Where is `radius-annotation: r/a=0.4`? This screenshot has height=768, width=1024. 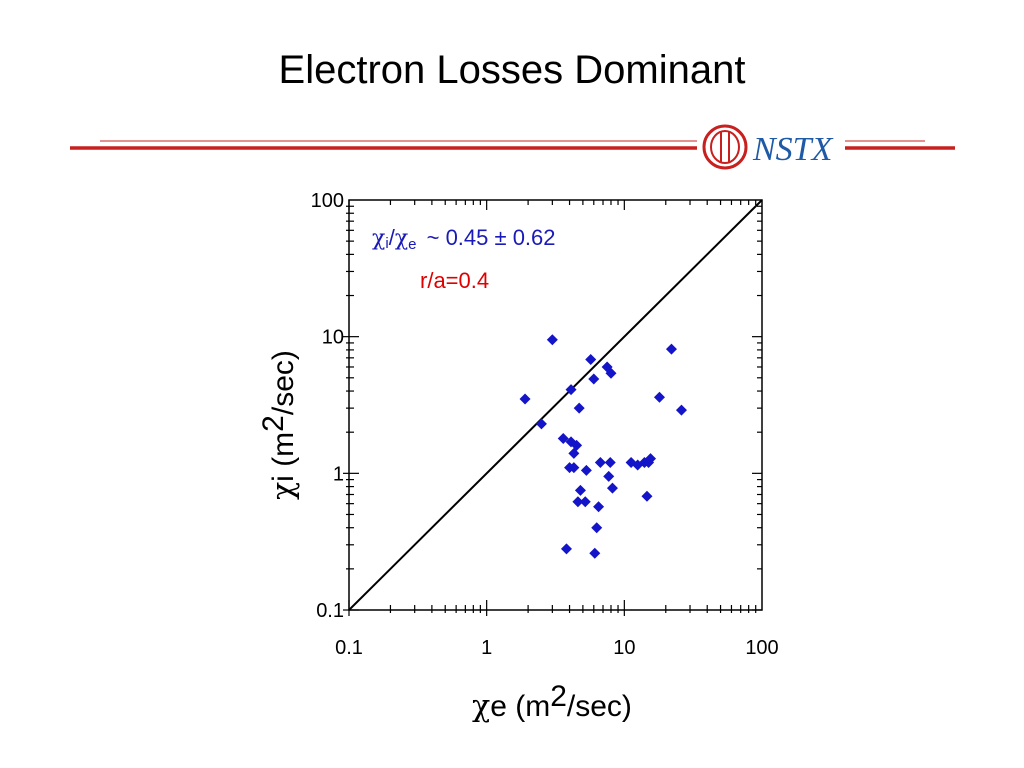
radius-annotation: r/a=0.4 is located at coordinates (454, 280).